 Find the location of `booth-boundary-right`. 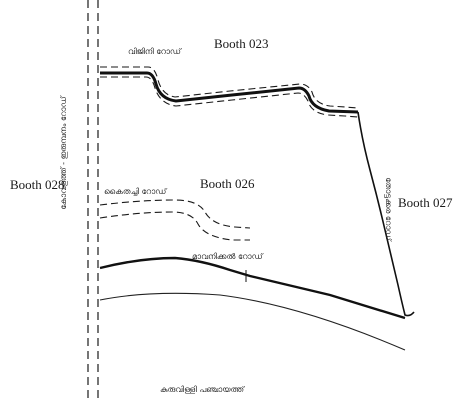

booth-boundary-right is located at coordinates (386, 214).